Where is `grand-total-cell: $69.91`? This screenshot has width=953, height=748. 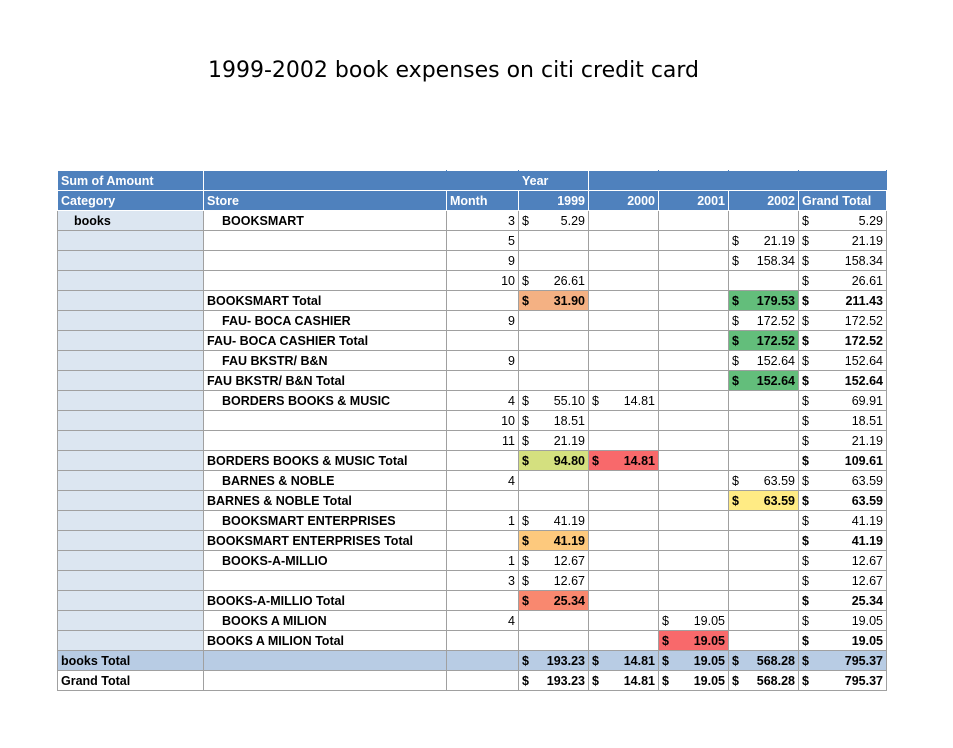
grand-total-cell: $69.91 is located at coordinates (842, 400).